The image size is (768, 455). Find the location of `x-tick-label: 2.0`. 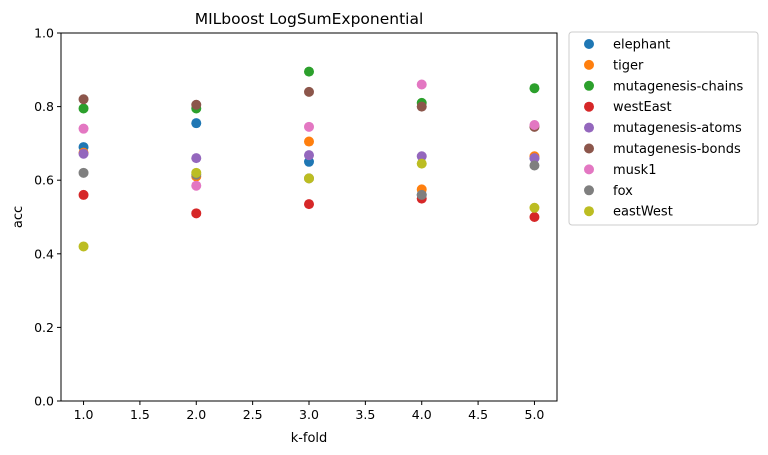

x-tick-label: 2.0 is located at coordinates (196, 414).